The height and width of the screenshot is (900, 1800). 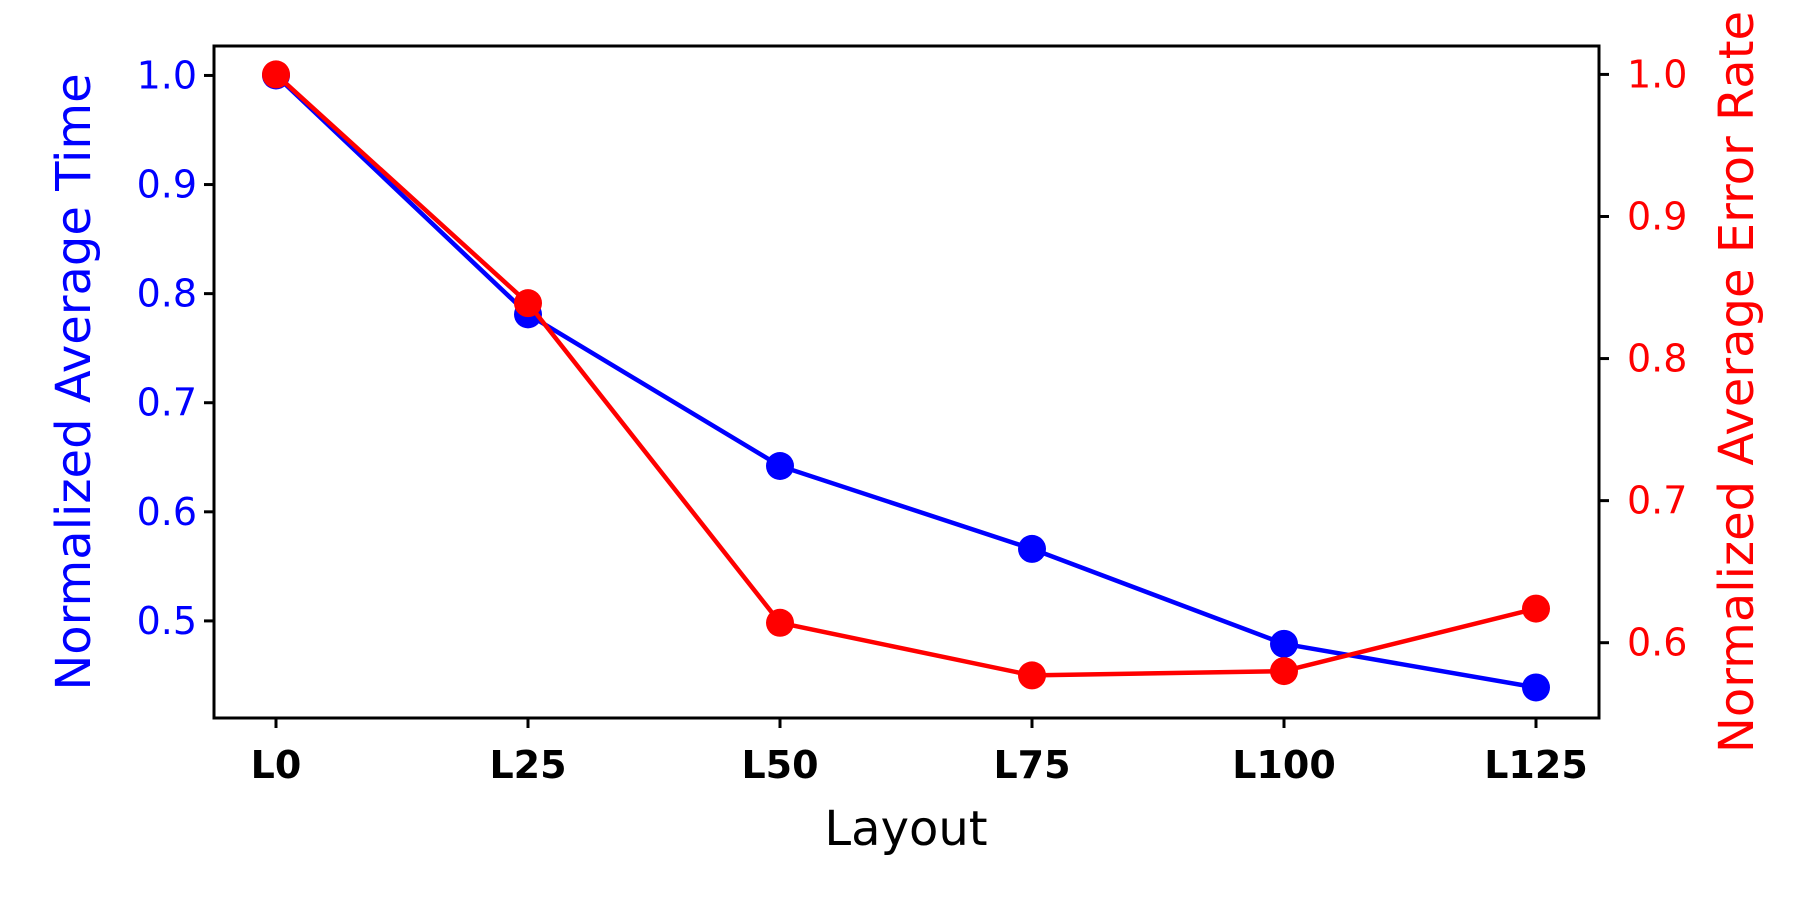 What do you see at coordinates (1657, 643) in the screenshot?
I see `right-tick-label: 0.6` at bounding box center [1657, 643].